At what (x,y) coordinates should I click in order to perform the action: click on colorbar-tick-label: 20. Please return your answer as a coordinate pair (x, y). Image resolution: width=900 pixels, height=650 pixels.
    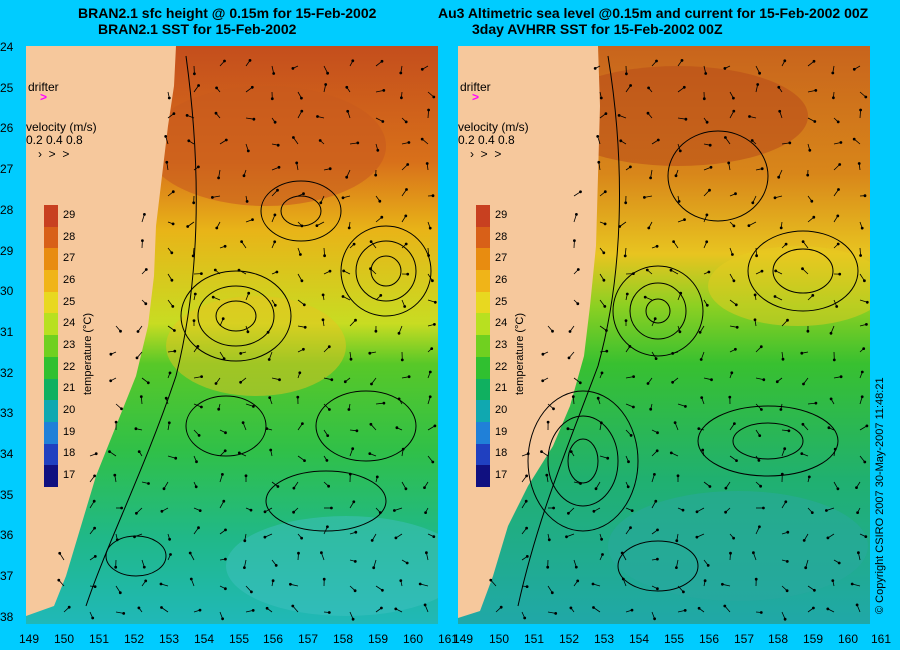
    Looking at the image, I should click on (69, 410).